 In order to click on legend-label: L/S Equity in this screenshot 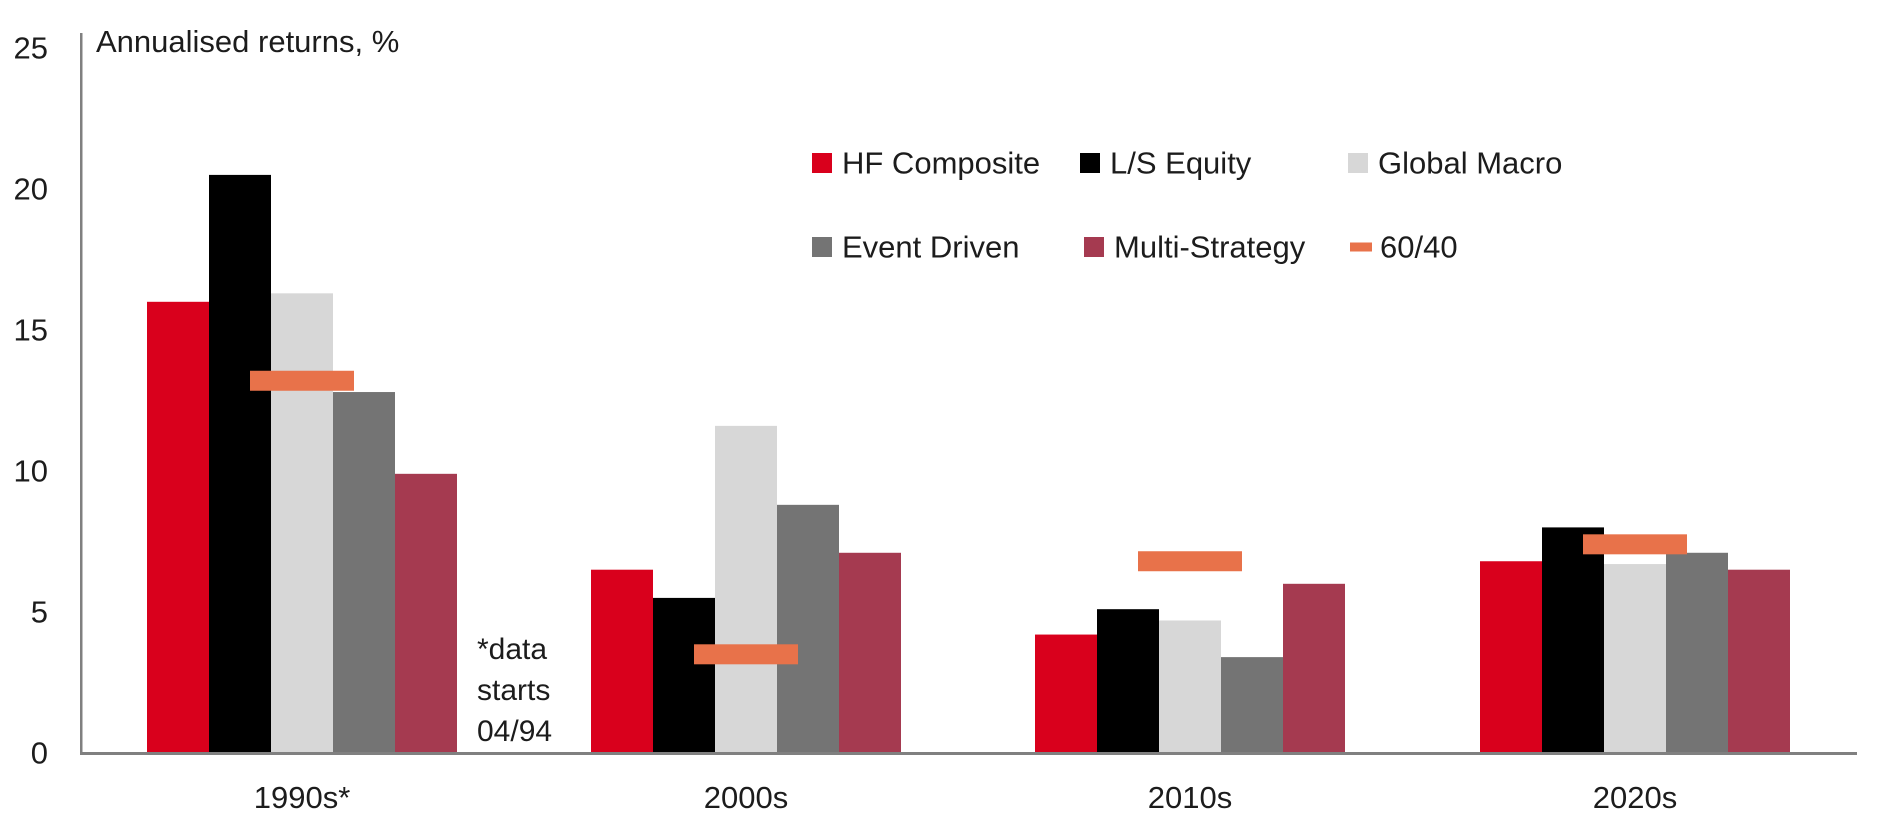, I will do `click(1181, 163)`.